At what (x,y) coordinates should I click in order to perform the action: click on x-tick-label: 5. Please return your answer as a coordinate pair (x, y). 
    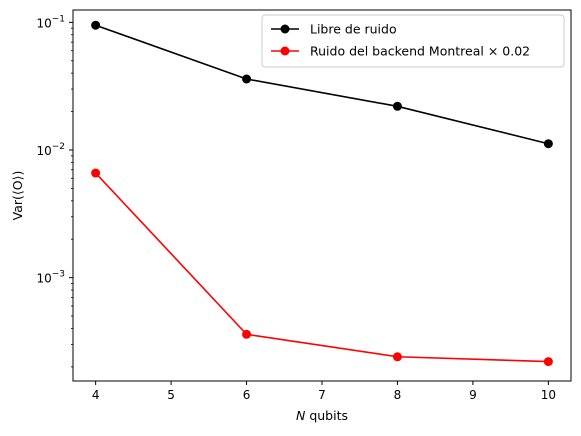
    Looking at the image, I should click on (171, 395).